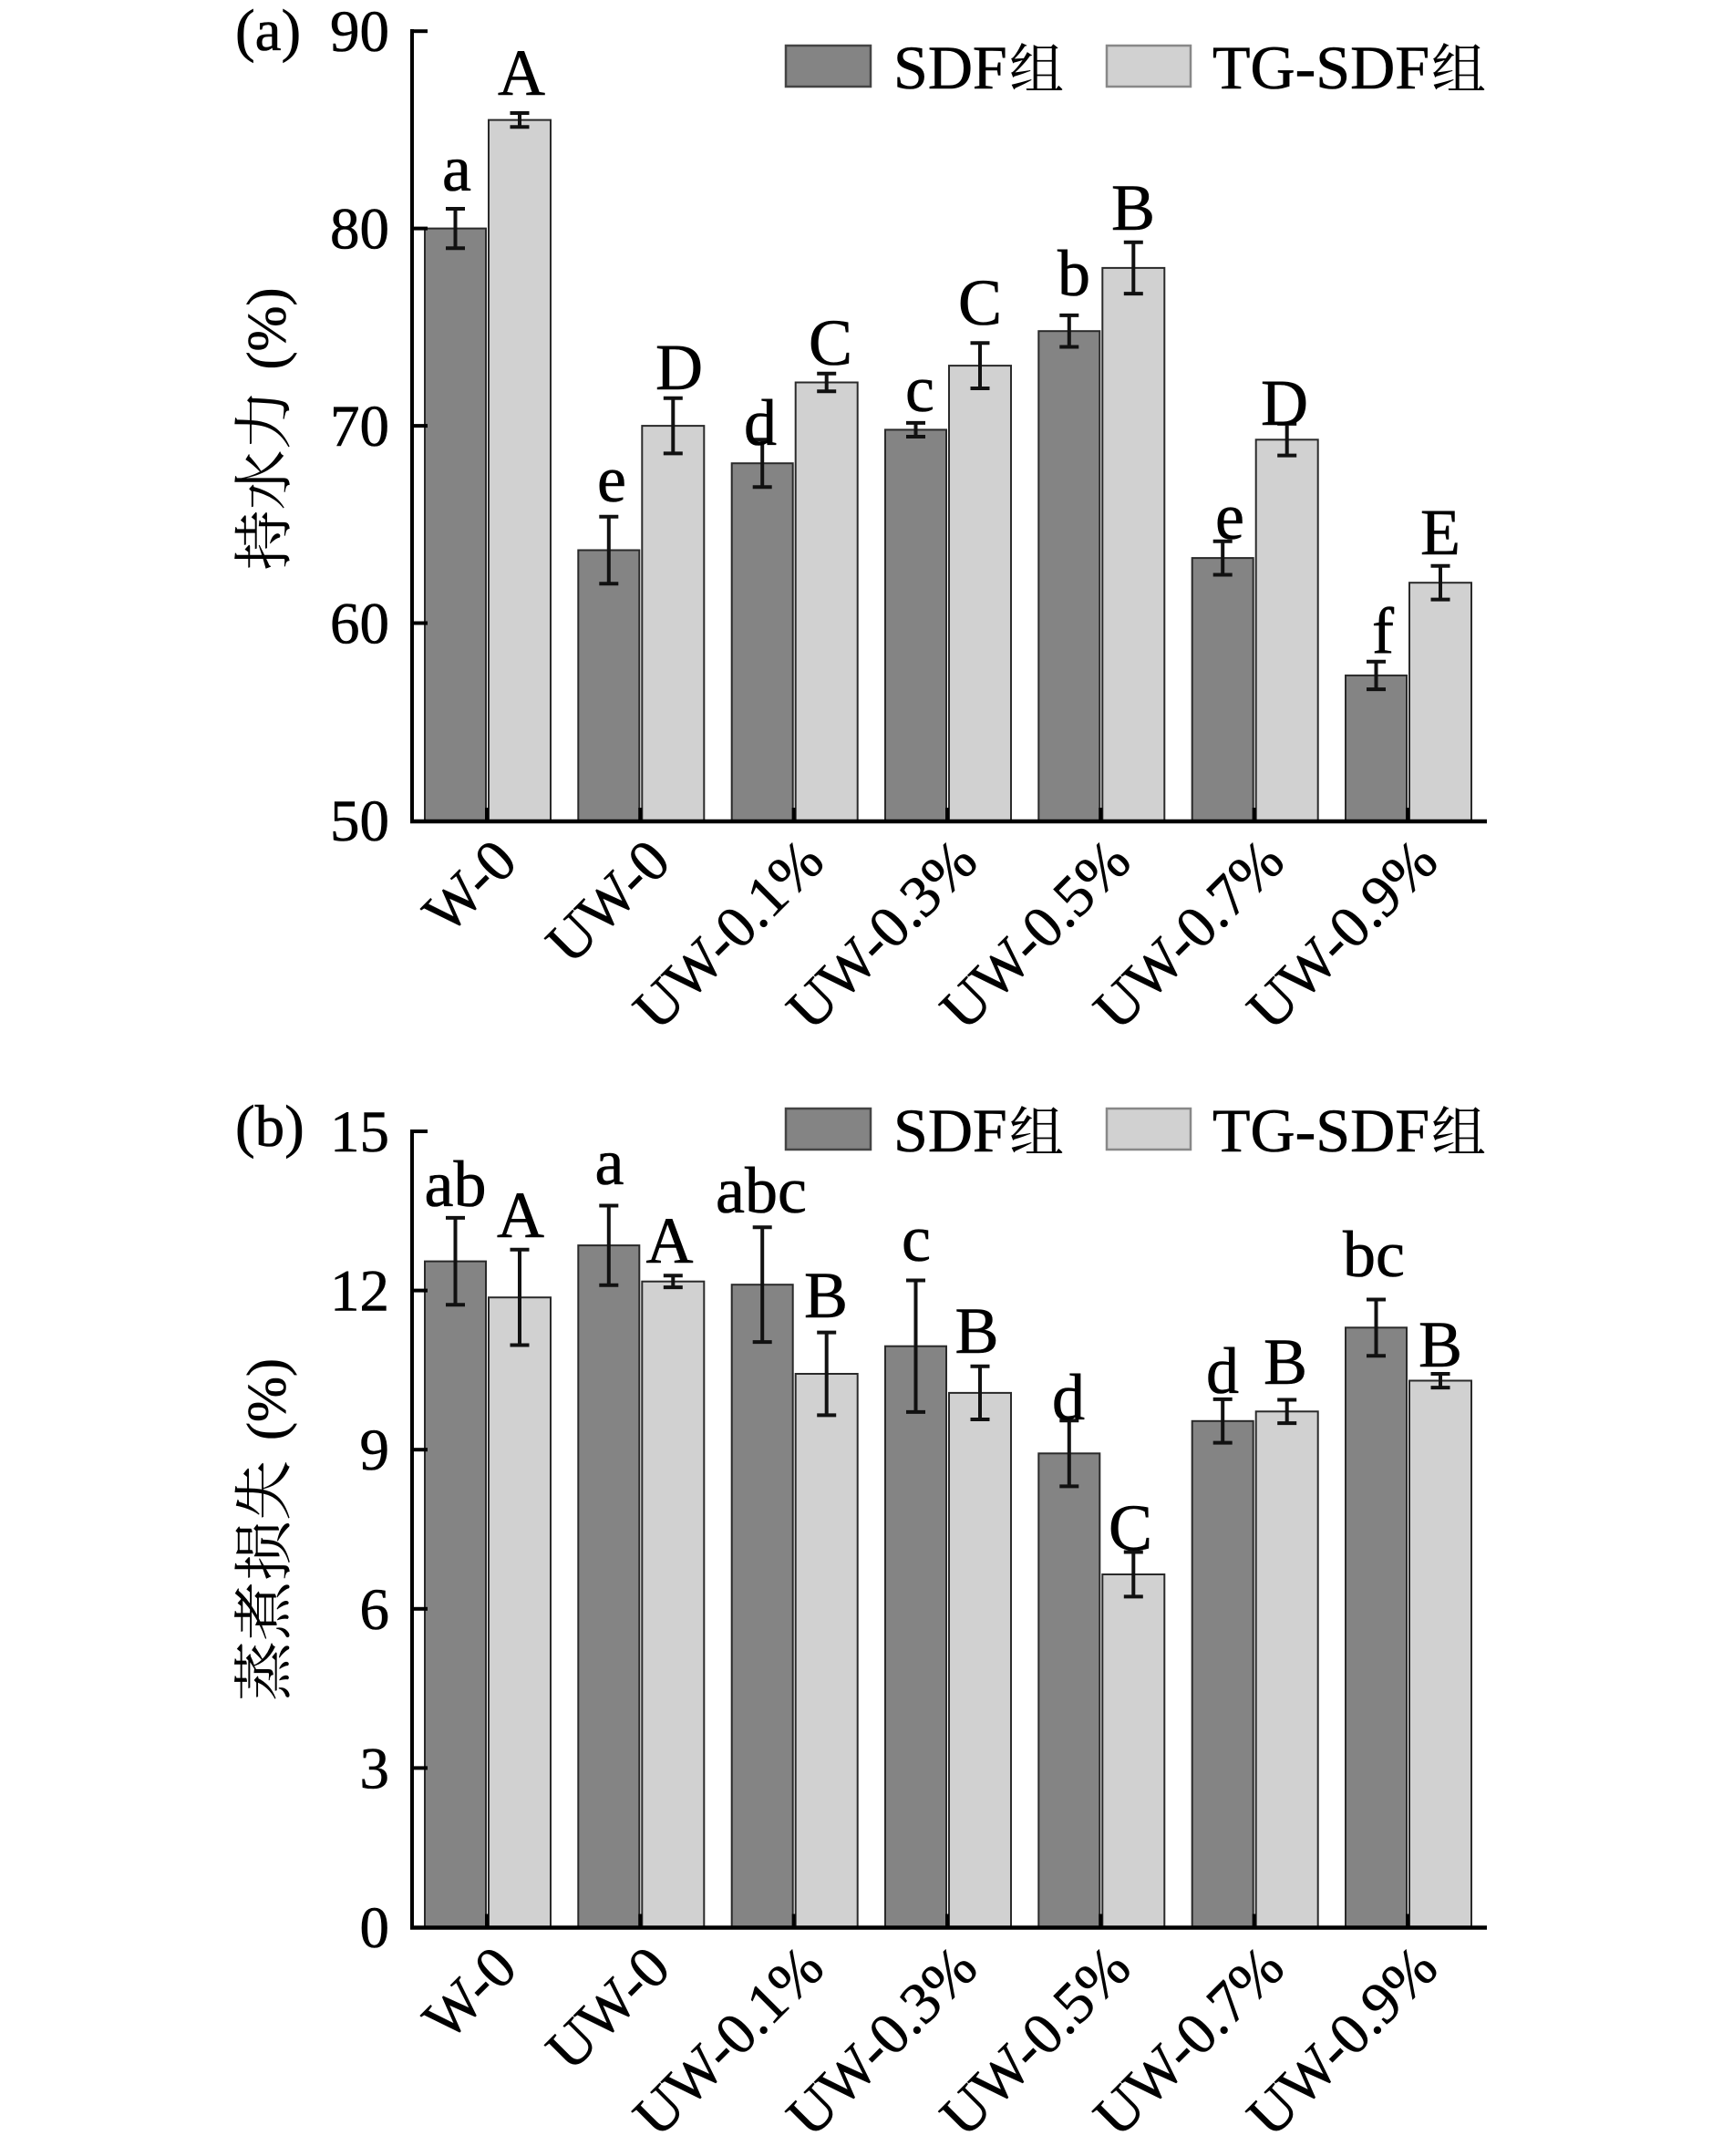  I want to click on svg-text: f, so click(1383, 630).